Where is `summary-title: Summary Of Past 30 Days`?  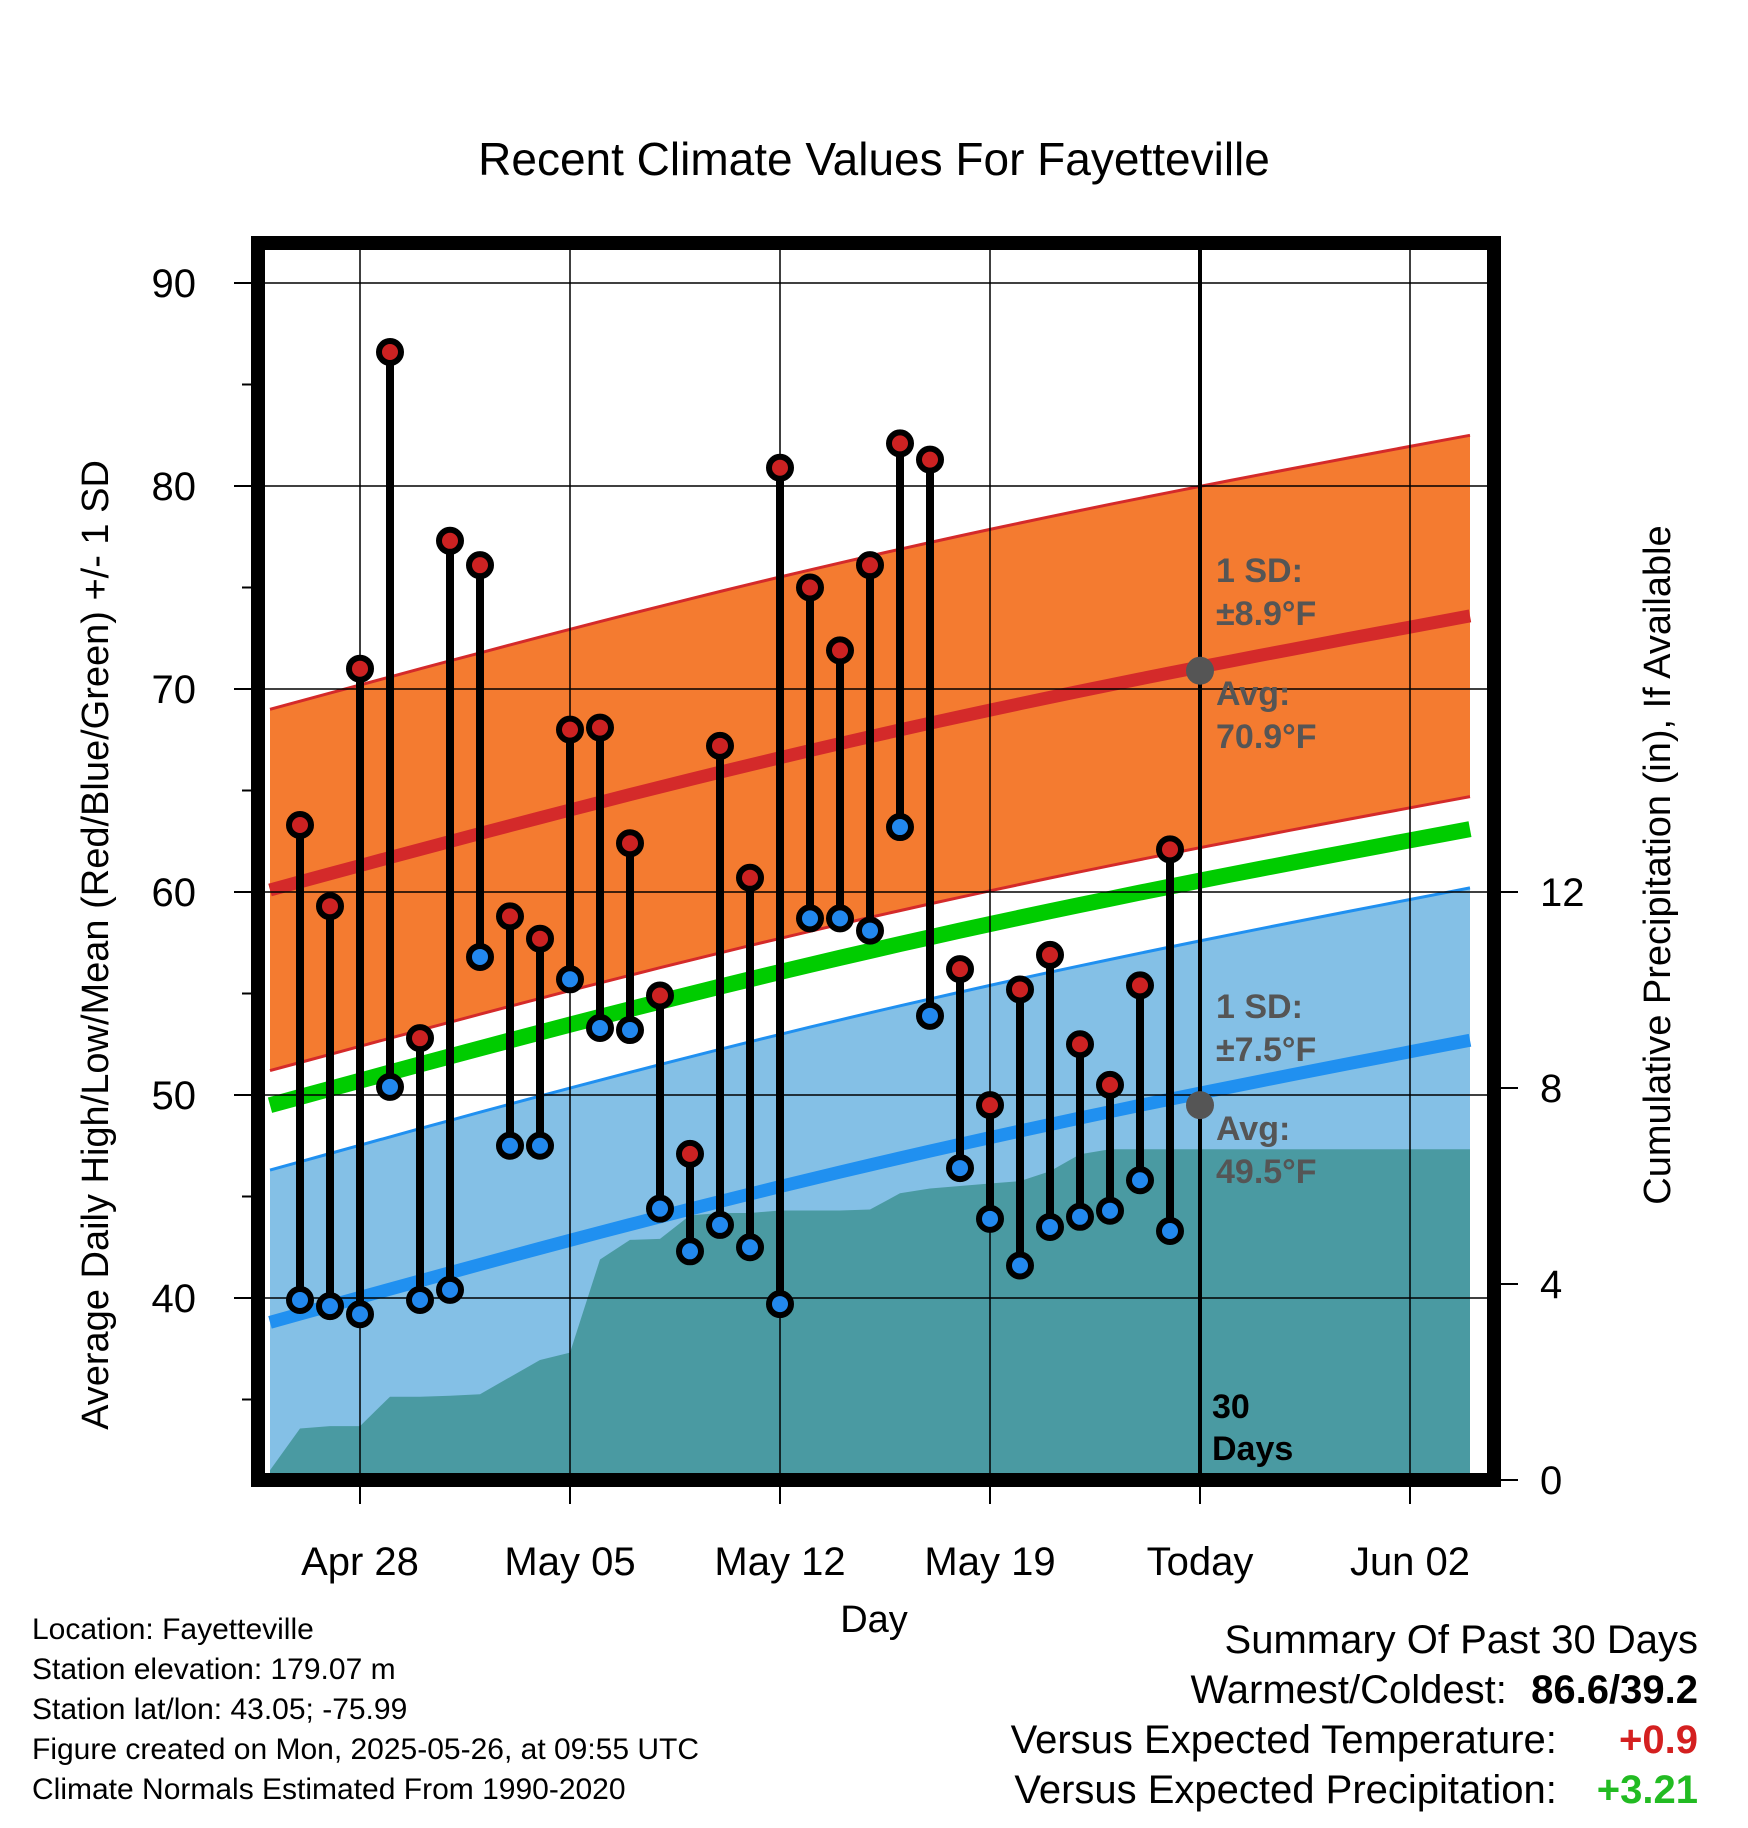 summary-title: Summary Of Past 30 Days is located at coordinates (1461, 1640).